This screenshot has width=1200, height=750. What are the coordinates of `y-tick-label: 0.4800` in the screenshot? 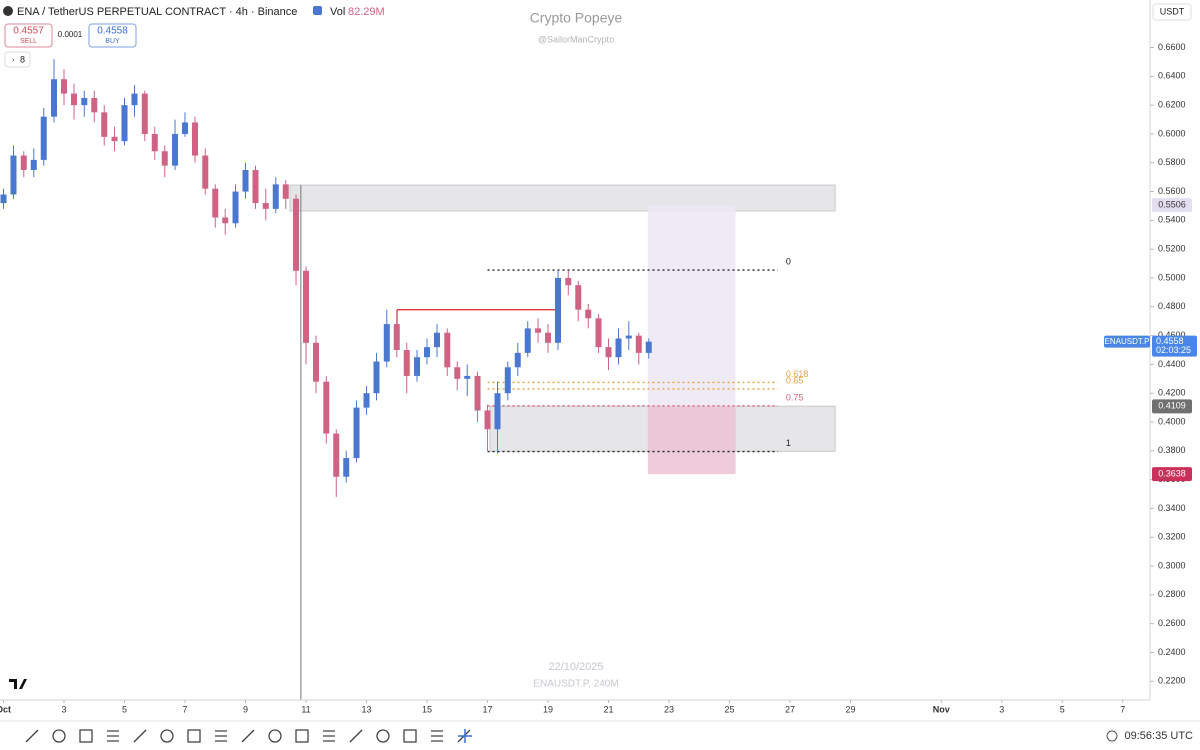 It's located at (1172, 306).